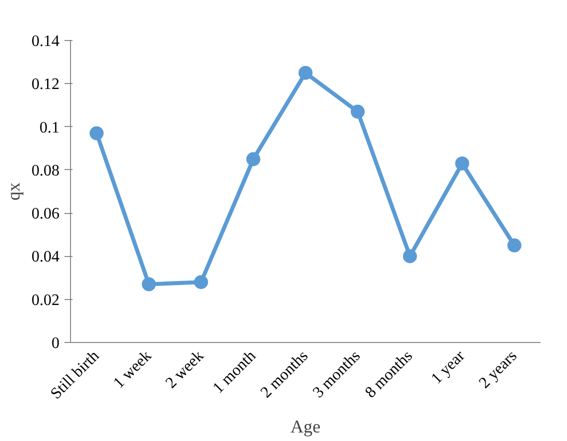 Image resolution: width=567 pixels, height=441 pixels. What do you see at coordinates (46, 85) in the screenshot?
I see `y-tick-label: 0.12` at bounding box center [46, 85].